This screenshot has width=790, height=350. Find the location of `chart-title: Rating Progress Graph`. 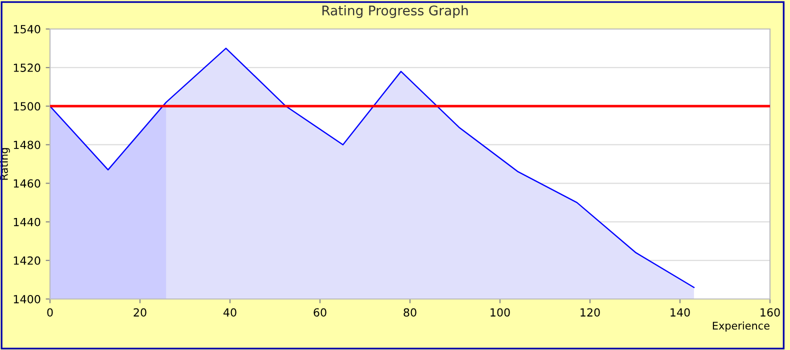

chart-title: Rating Progress Graph is located at coordinates (395, 11).